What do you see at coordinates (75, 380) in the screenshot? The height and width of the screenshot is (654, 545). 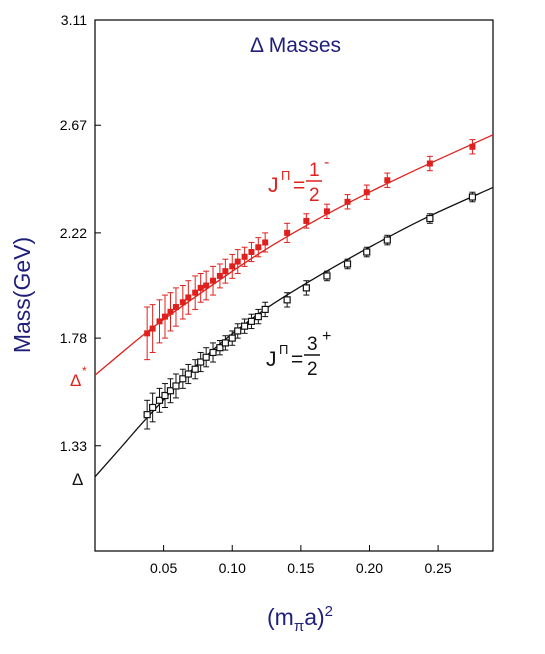 I see `svg-text: Δ` at bounding box center [75, 380].